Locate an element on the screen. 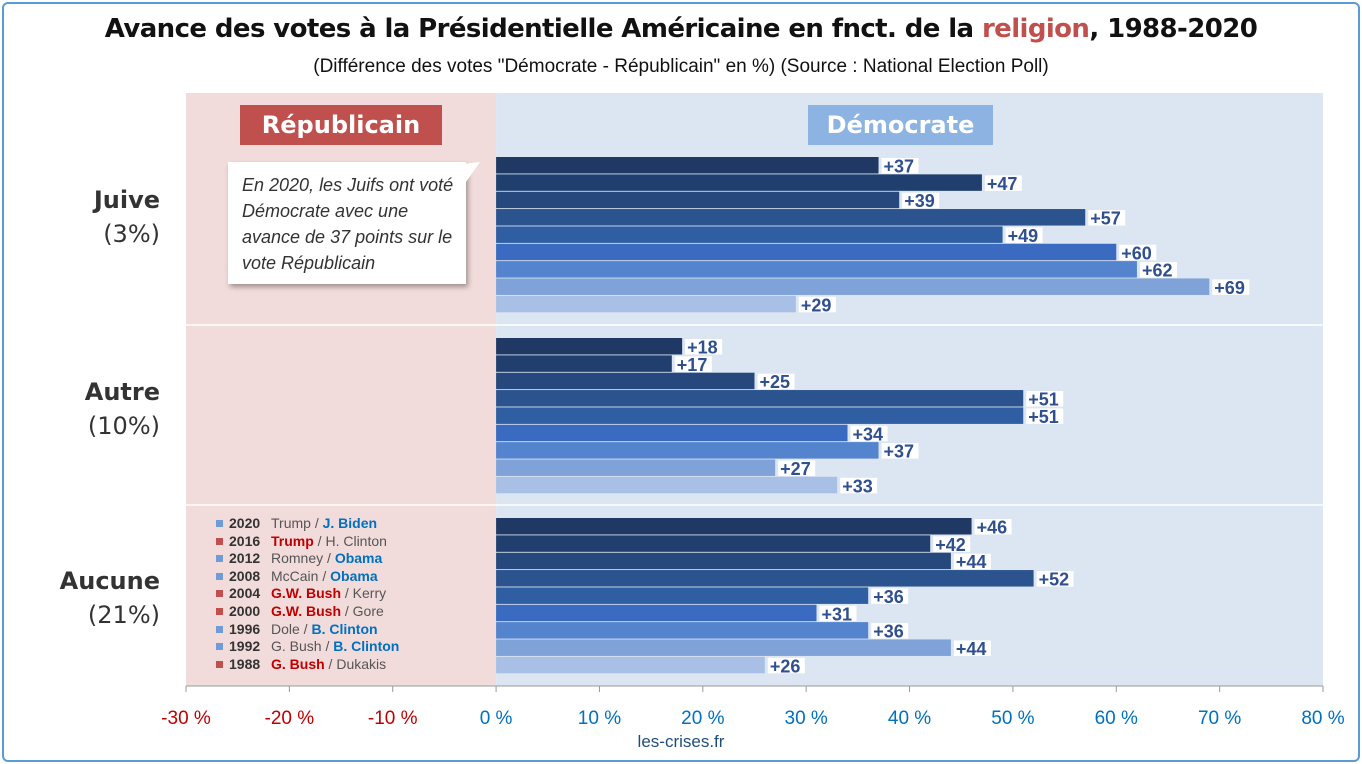 This screenshot has width=1362, height=764. data-label: +47 is located at coordinates (1002, 184).